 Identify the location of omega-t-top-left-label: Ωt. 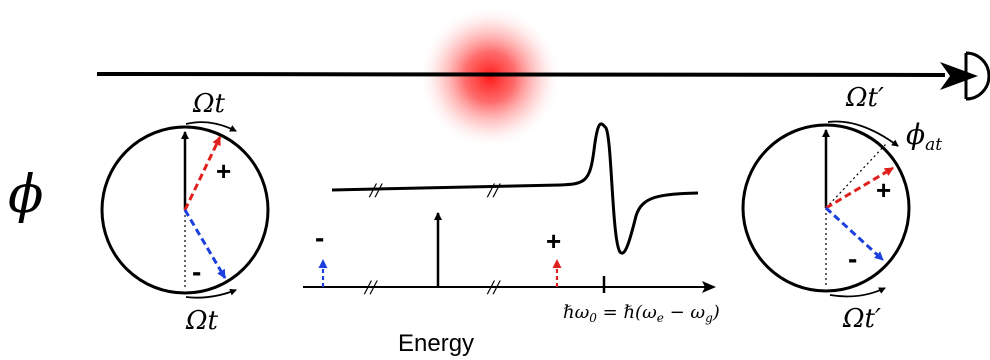
(209, 104).